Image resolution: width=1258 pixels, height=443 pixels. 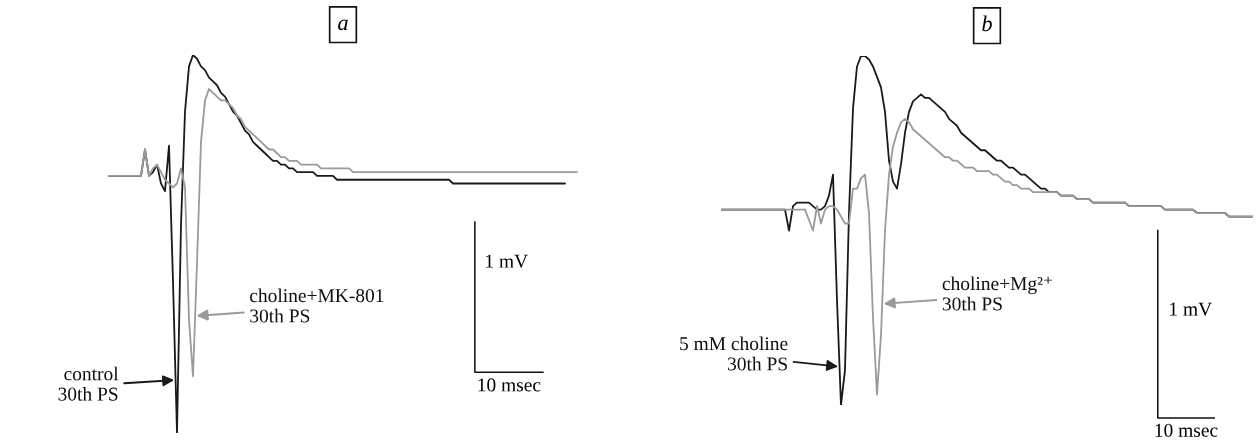 I want to click on chart-title: a, so click(x=343, y=25).